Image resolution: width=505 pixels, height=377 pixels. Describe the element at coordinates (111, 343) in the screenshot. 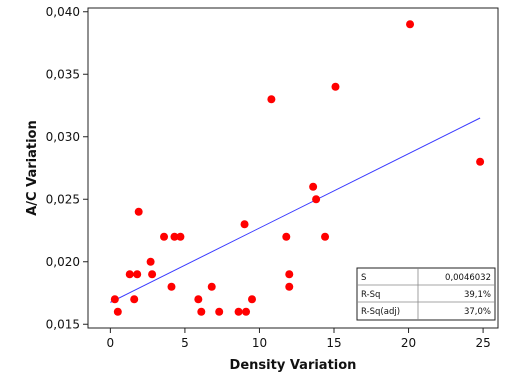

I see `x-tick-label: 0` at that location.